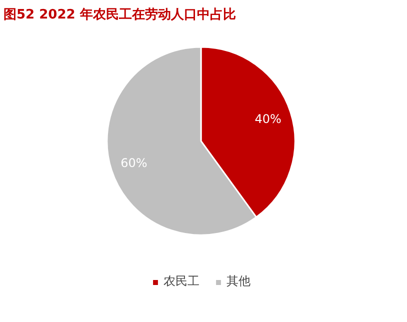  Describe the element at coordinates (120, 15) in the screenshot. I see `chart-title: 图52 2022 年农民工在劳动人口中占比` at that location.